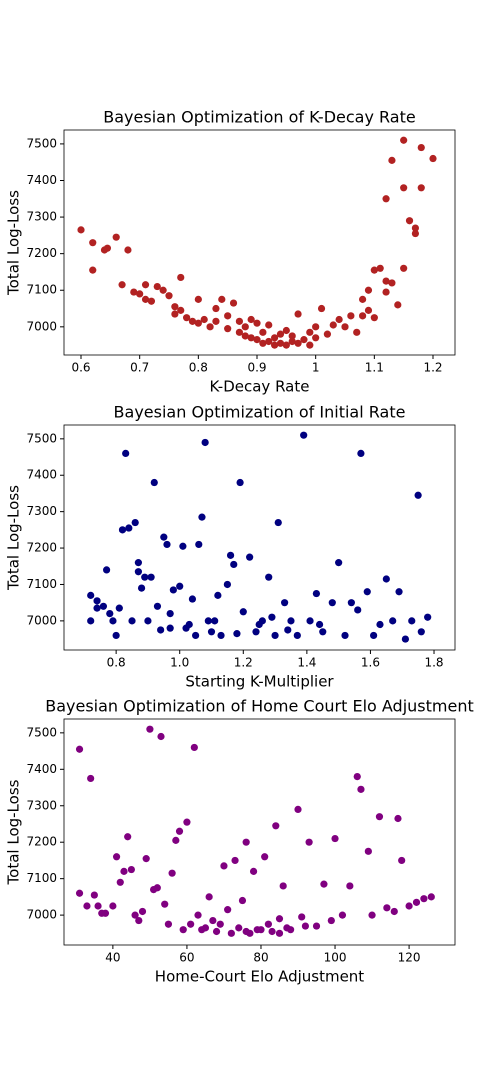  I want to click on x-axis-label: Home-Court Elo Adjustment, so click(260, 977).